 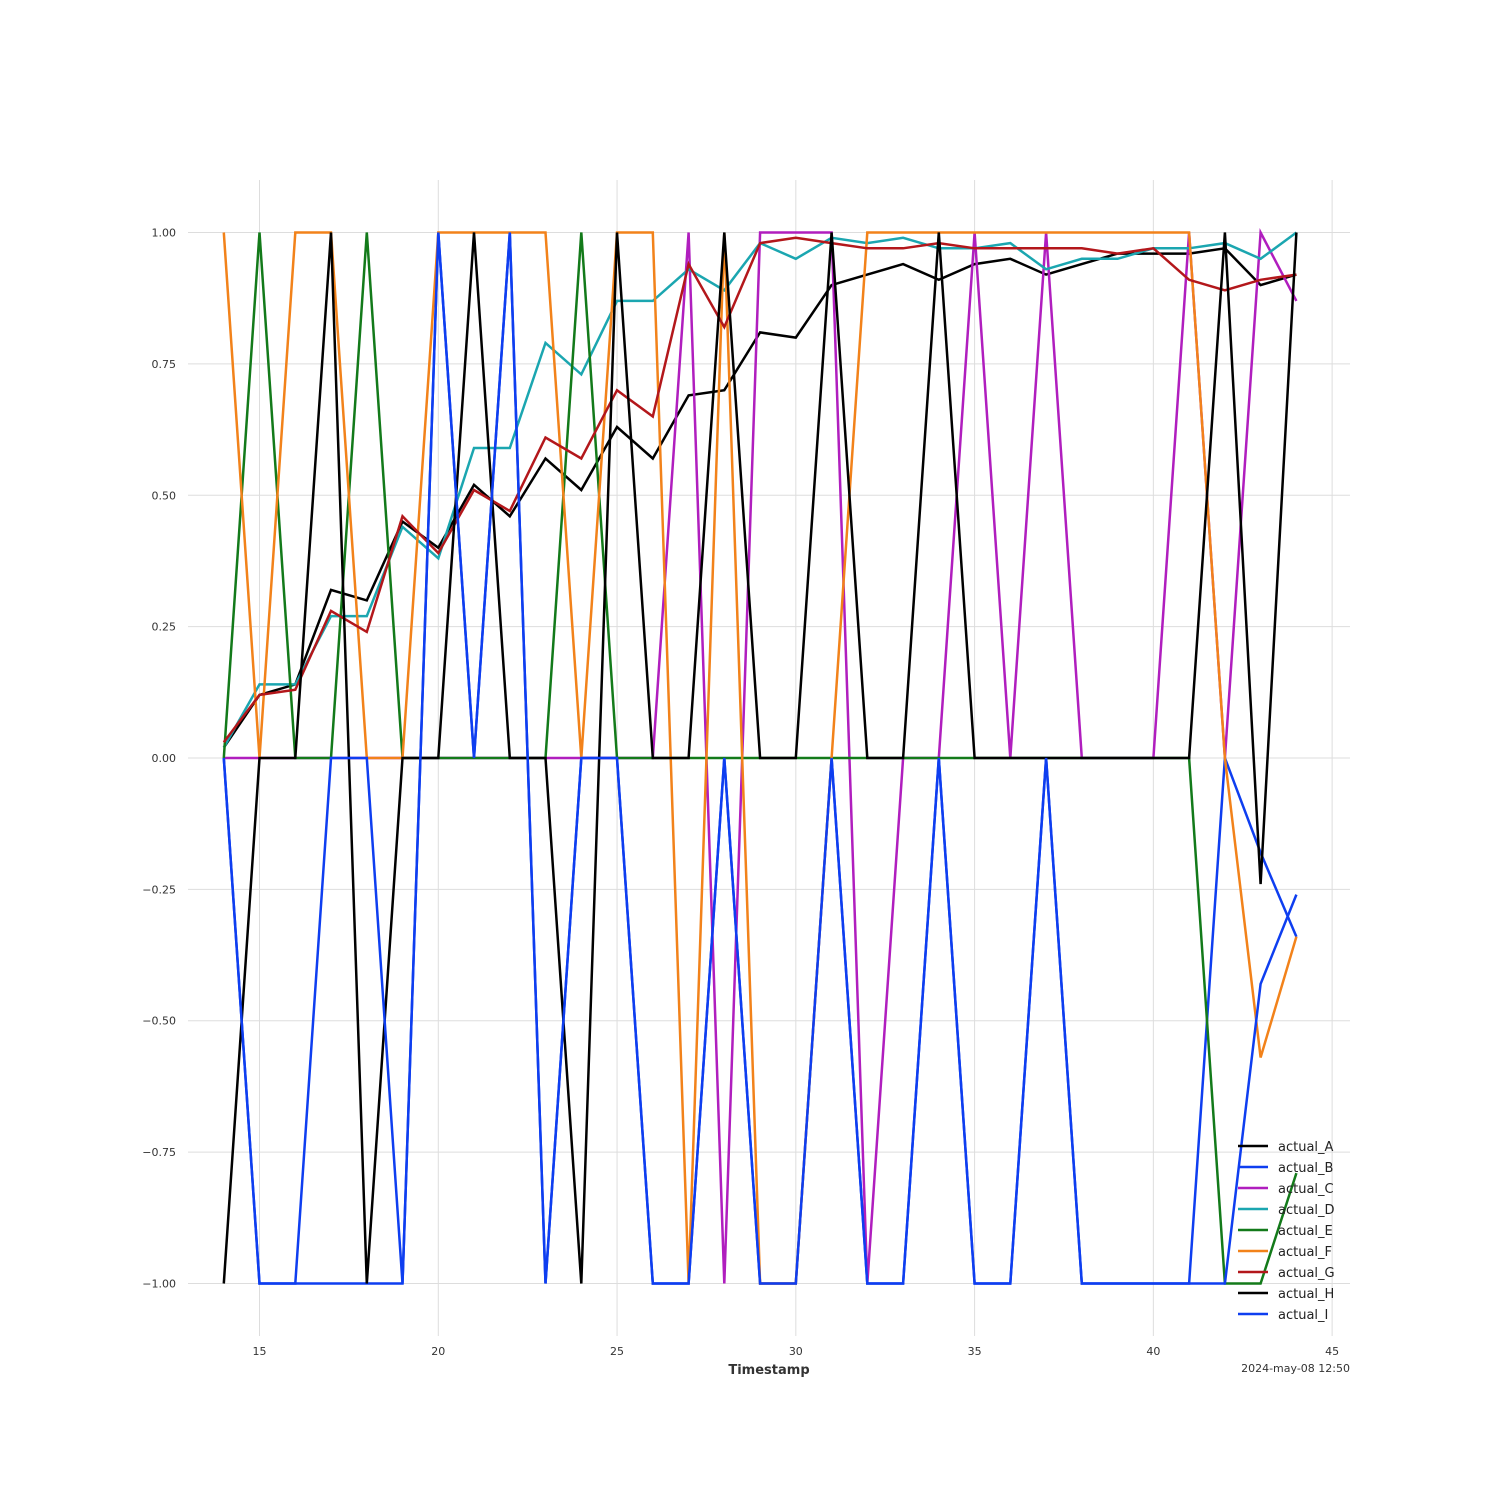 I want to click on y-tick-label: 1.00, so click(x=164, y=233).